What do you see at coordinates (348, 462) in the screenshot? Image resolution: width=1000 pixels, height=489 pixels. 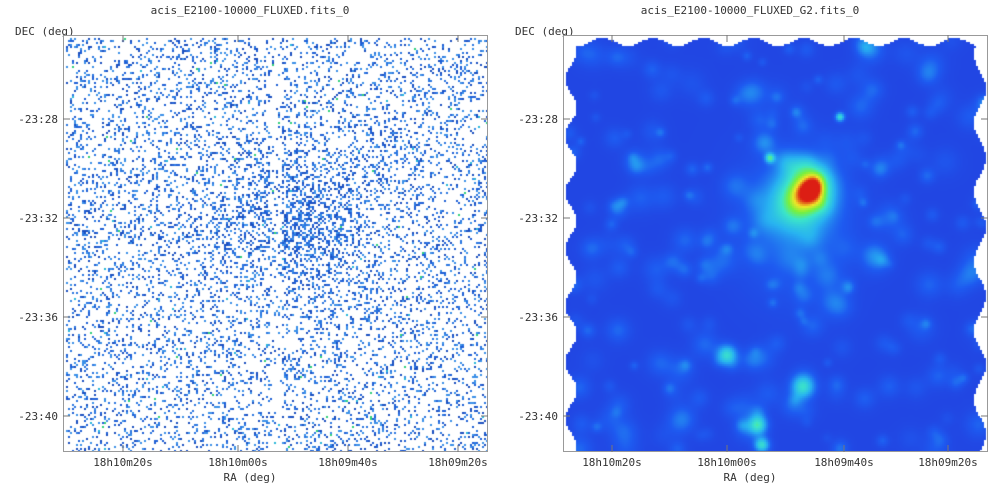 I see `left-xtick-label: 18h09m40s` at bounding box center [348, 462].